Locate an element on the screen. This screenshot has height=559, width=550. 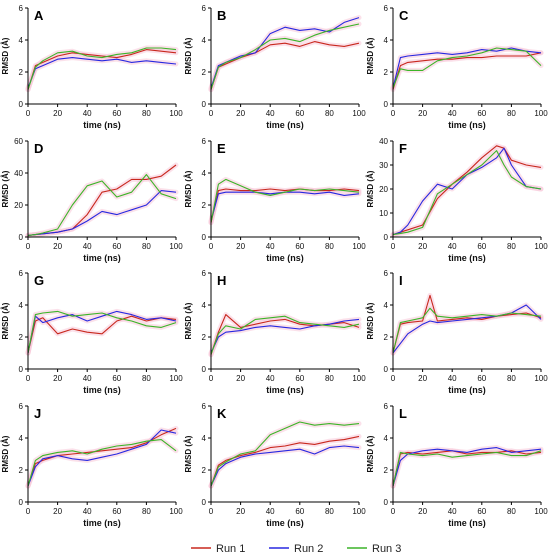
y-tick-label-a: 4 is located at coordinates (21, 40).